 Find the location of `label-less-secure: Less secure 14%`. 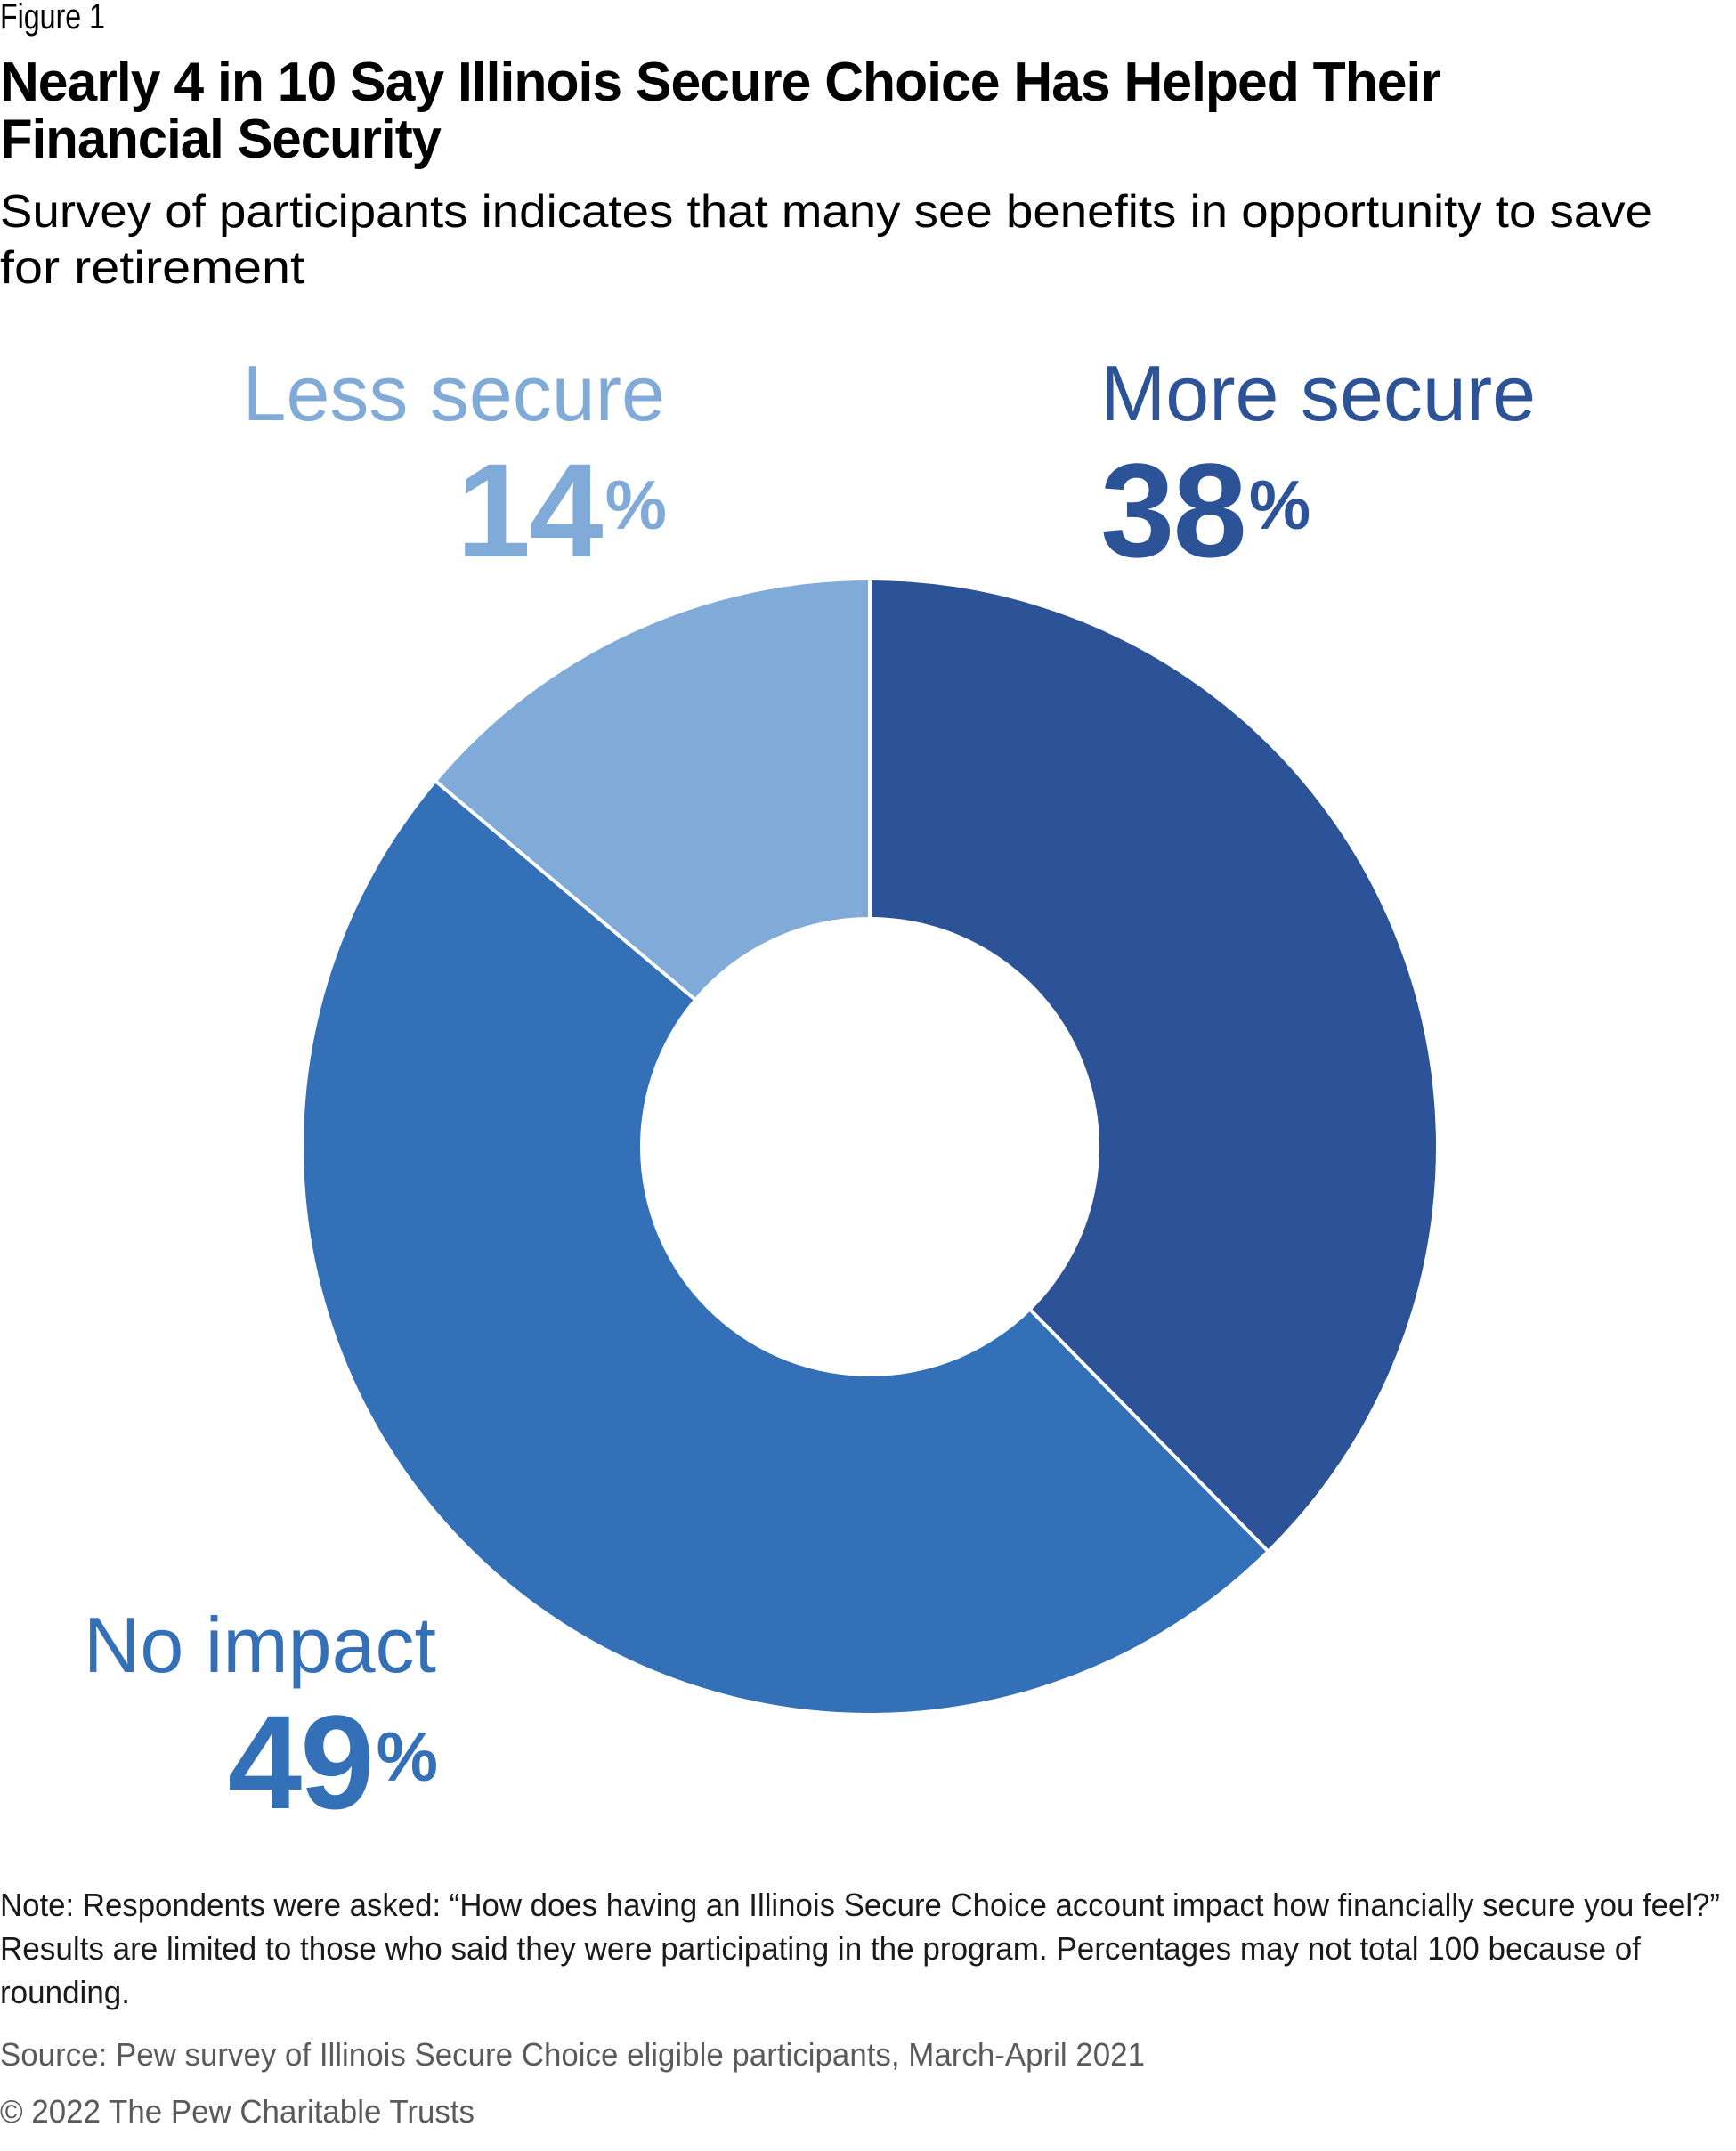

label-less-secure: Less secure 14% is located at coordinates (454, 463).